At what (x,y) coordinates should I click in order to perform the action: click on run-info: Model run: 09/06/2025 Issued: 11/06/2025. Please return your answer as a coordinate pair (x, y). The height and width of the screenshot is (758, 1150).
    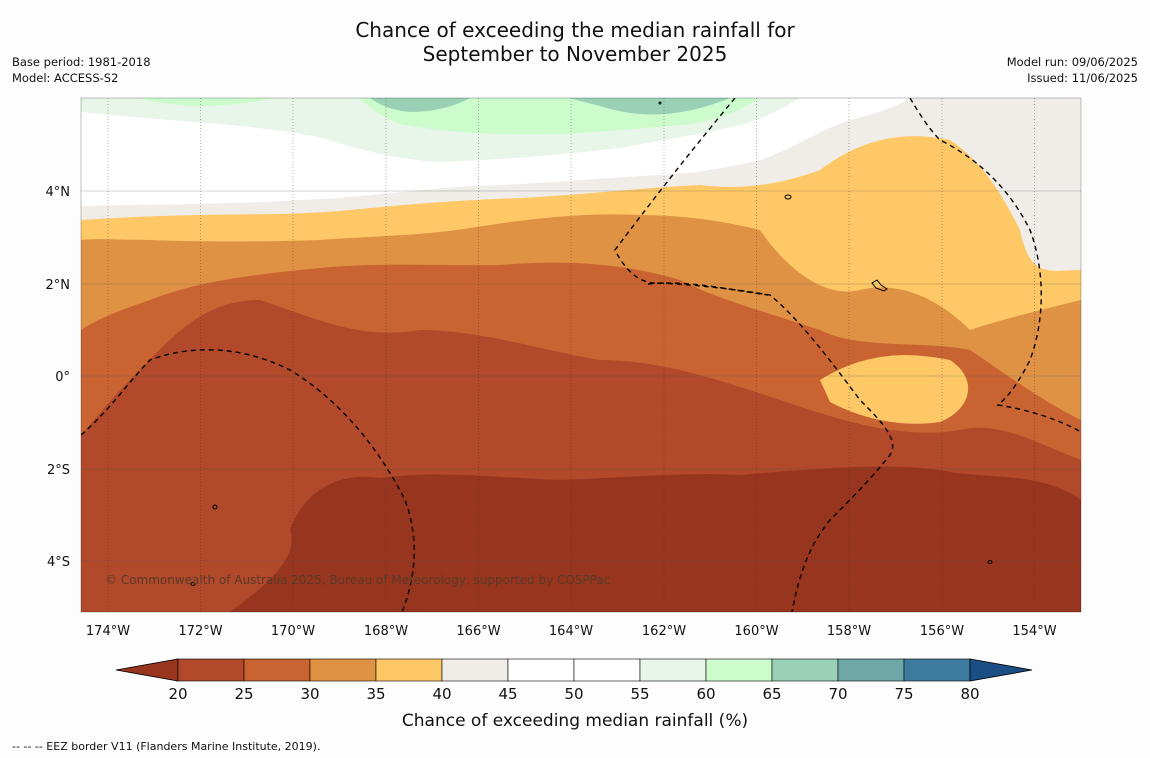
    Looking at the image, I should click on (1072, 70).